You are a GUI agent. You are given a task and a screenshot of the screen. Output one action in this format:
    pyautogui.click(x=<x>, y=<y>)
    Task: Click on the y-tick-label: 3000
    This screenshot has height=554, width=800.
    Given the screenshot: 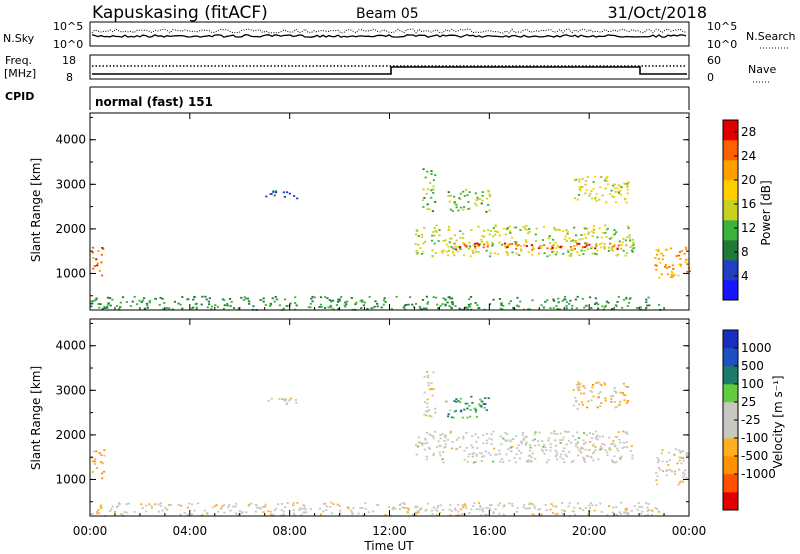 What is the action you would take?
    pyautogui.click(x=70, y=390)
    